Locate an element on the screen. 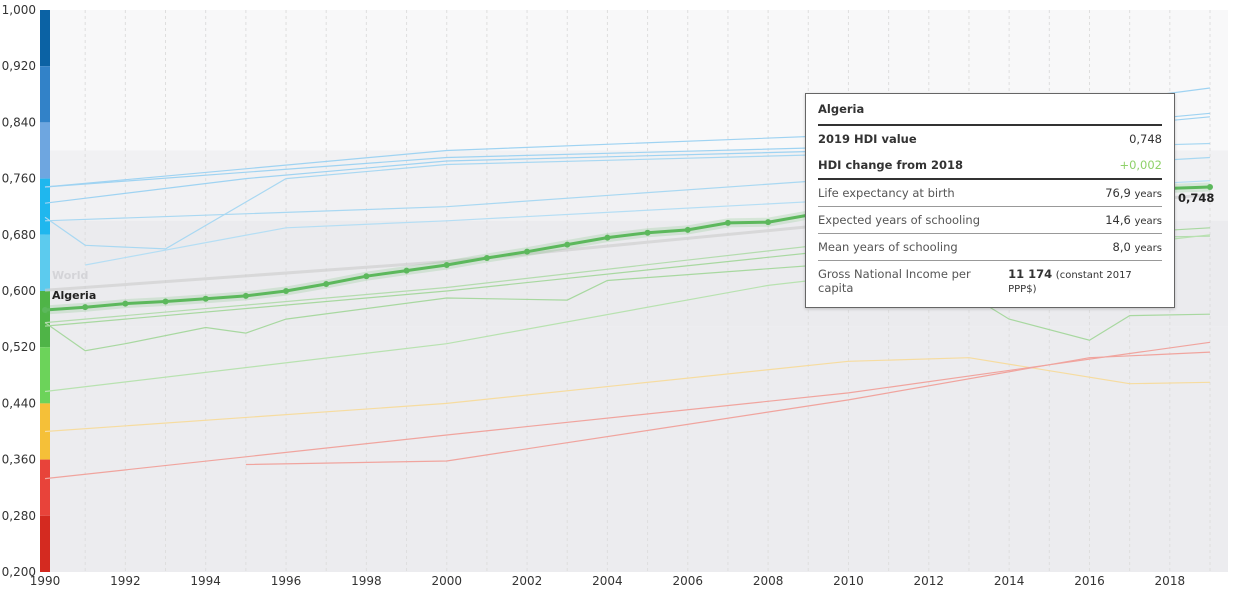 Image resolution: width=1240 pixels, height=590 pixels. indicator-unit: (constant 2017 PPP$) is located at coordinates (1070, 282).